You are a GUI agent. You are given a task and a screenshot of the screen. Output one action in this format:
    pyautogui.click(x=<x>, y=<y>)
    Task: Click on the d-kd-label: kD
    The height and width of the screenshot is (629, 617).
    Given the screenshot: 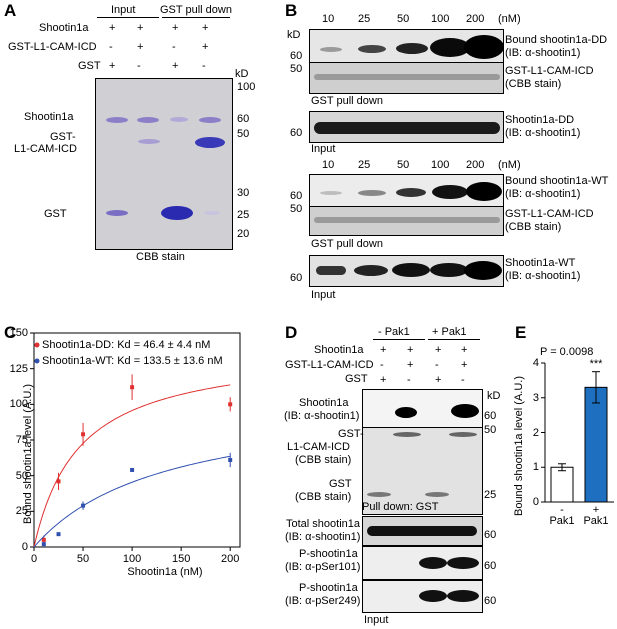 What is the action you would take?
    pyautogui.click(x=494, y=396)
    